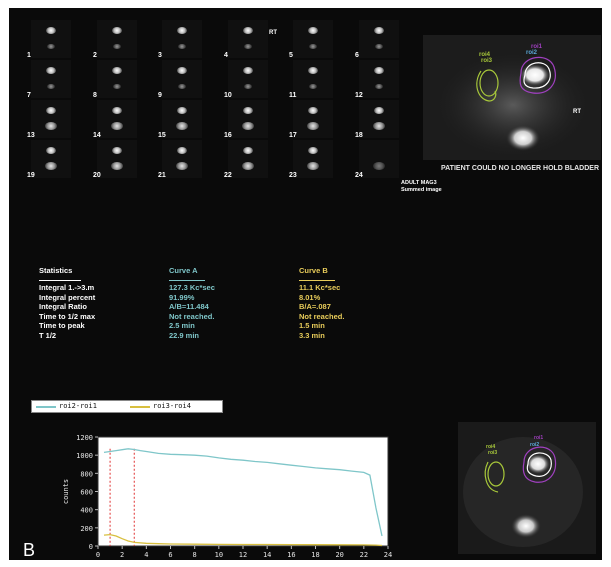 The image size is (611, 567). I want to click on stats-header: Statistics, so click(56, 270).